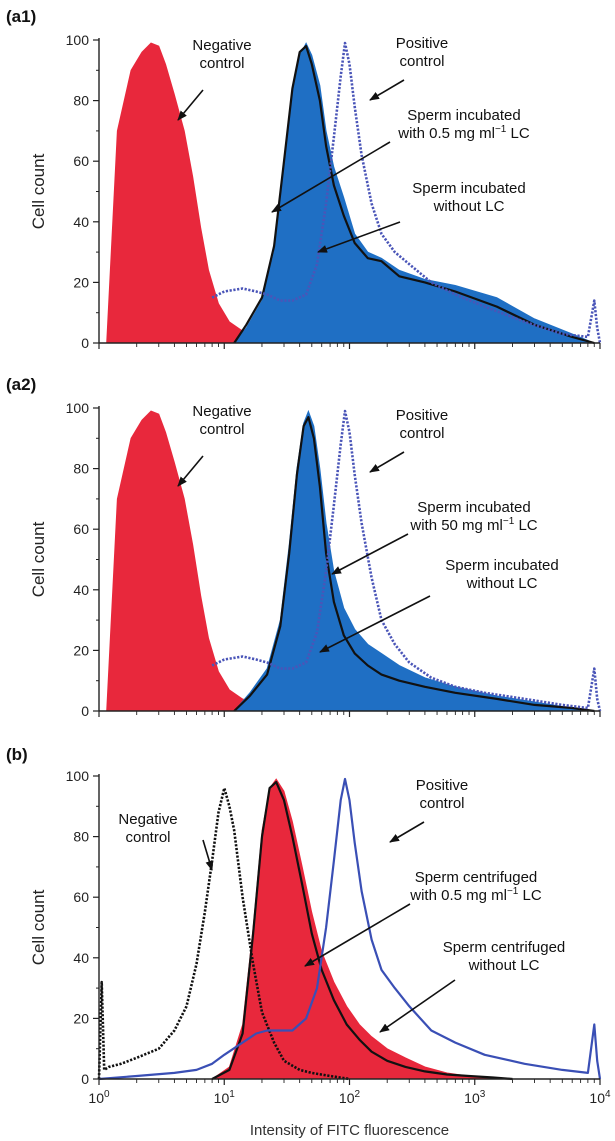  I want to click on x-axis-label: Intensity of FITC fluorescence, so click(349, 1130).